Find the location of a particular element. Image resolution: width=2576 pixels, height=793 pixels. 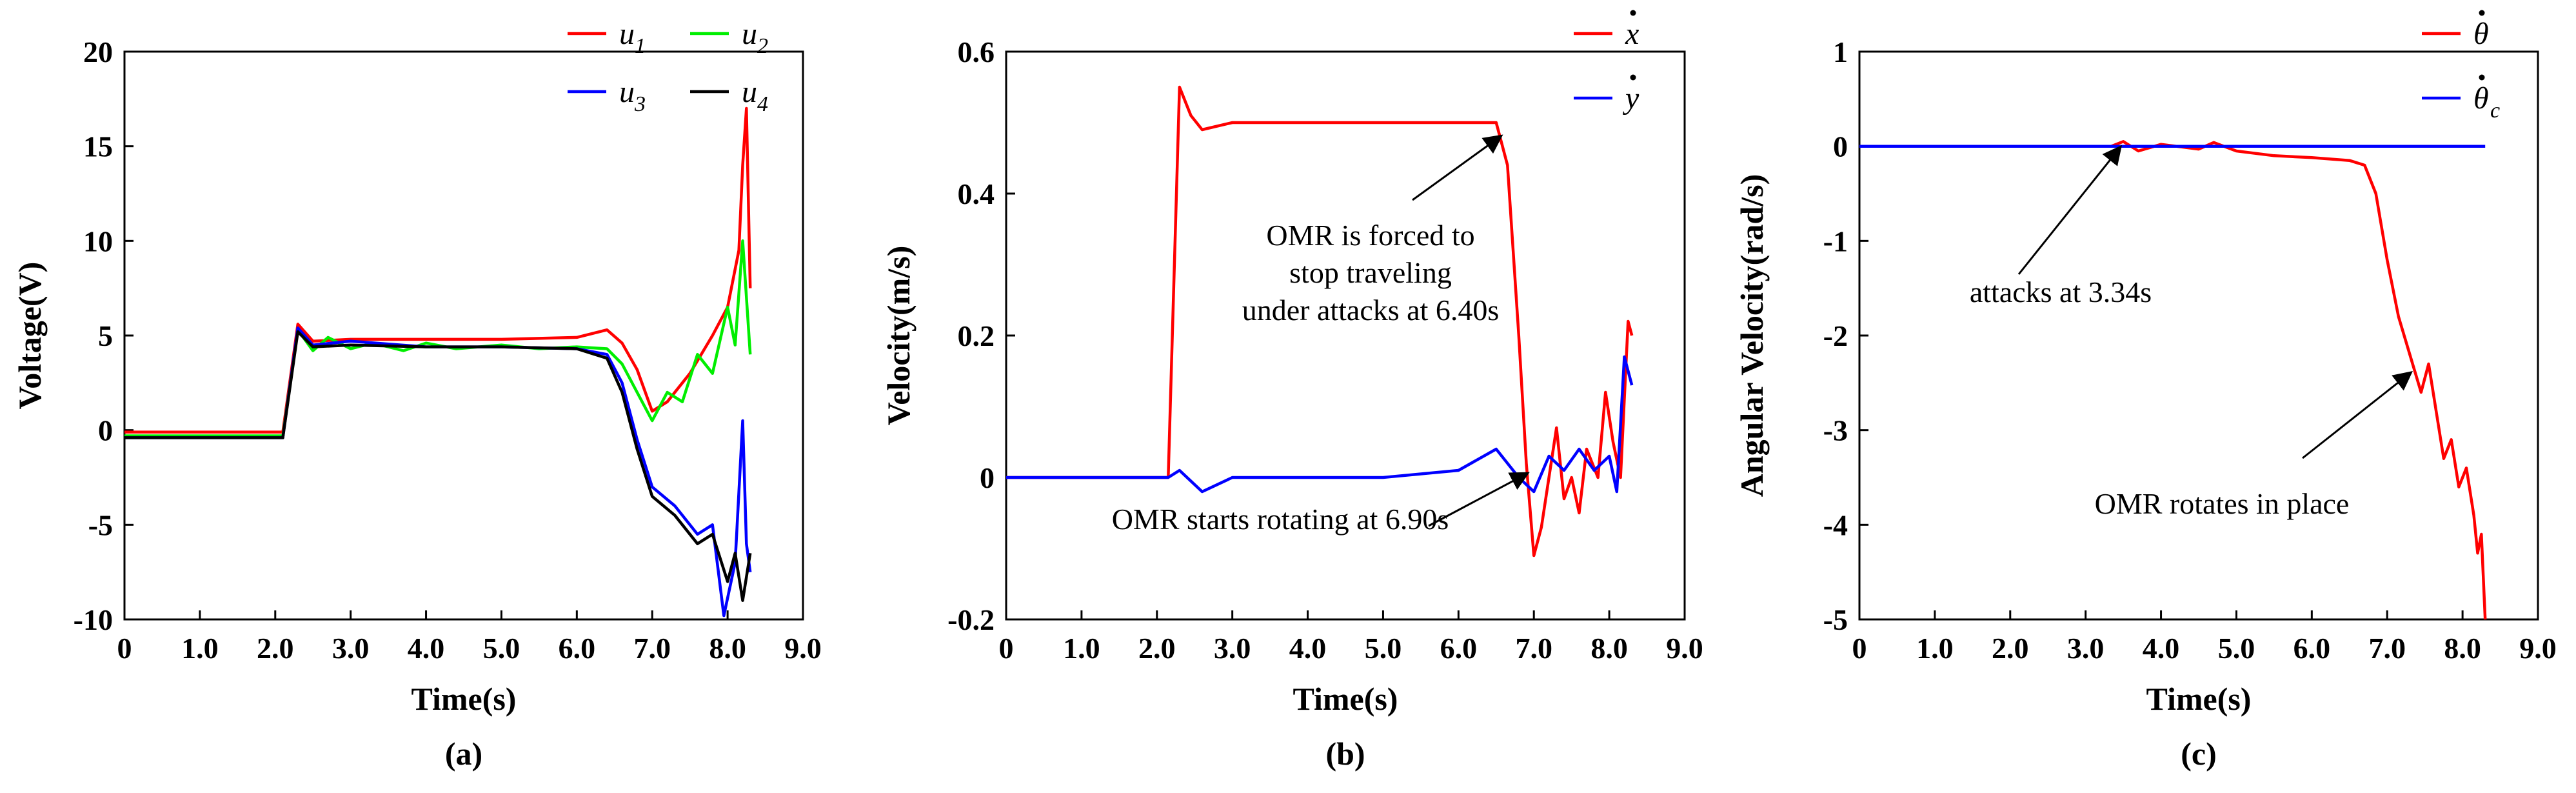

legend-label-u1: u is located at coordinates (627, 34).